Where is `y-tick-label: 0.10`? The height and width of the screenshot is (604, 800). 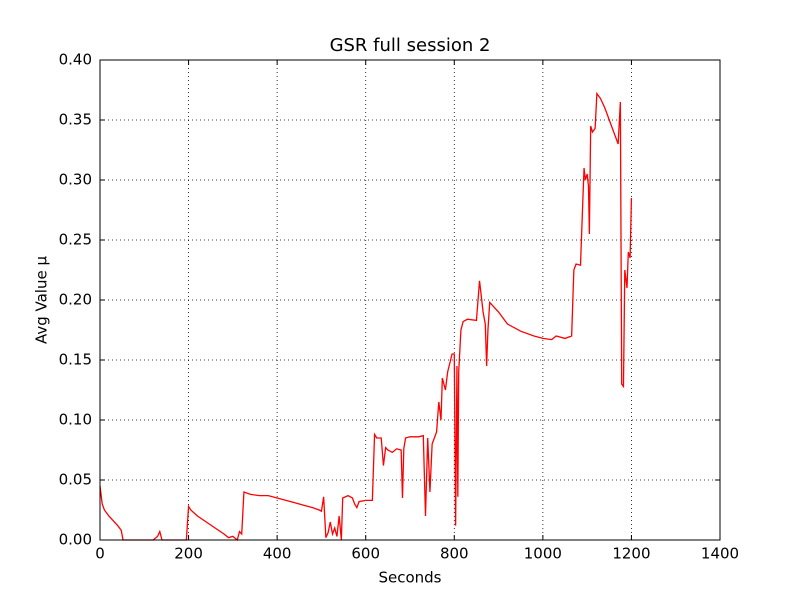 y-tick-label: 0.10 is located at coordinates (75, 420).